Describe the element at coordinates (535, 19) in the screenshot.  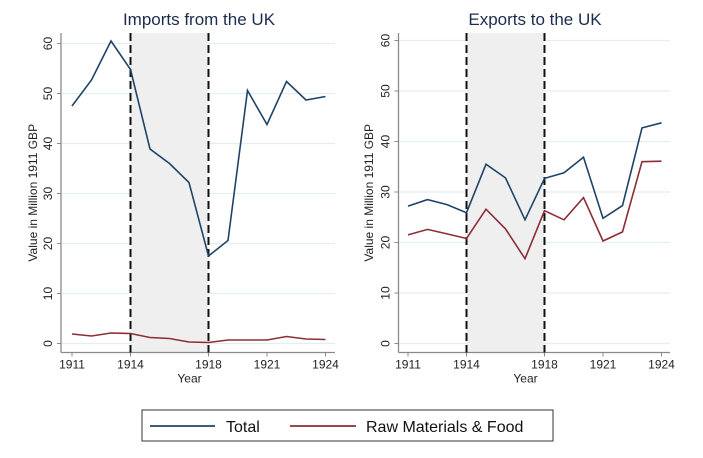
I see `chart-title: Exports to the UK` at that location.